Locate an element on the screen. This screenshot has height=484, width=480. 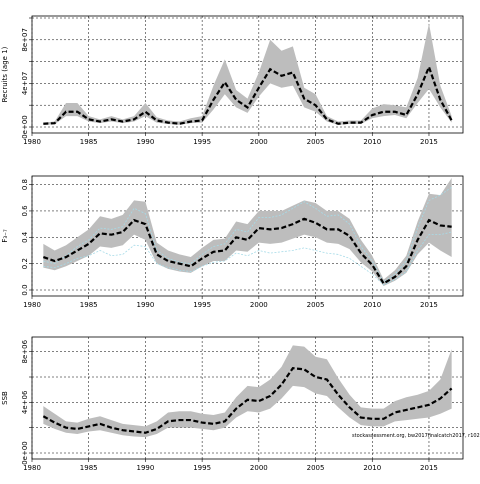
y-tick-label: 0.4 is located at coordinates (25, 237).